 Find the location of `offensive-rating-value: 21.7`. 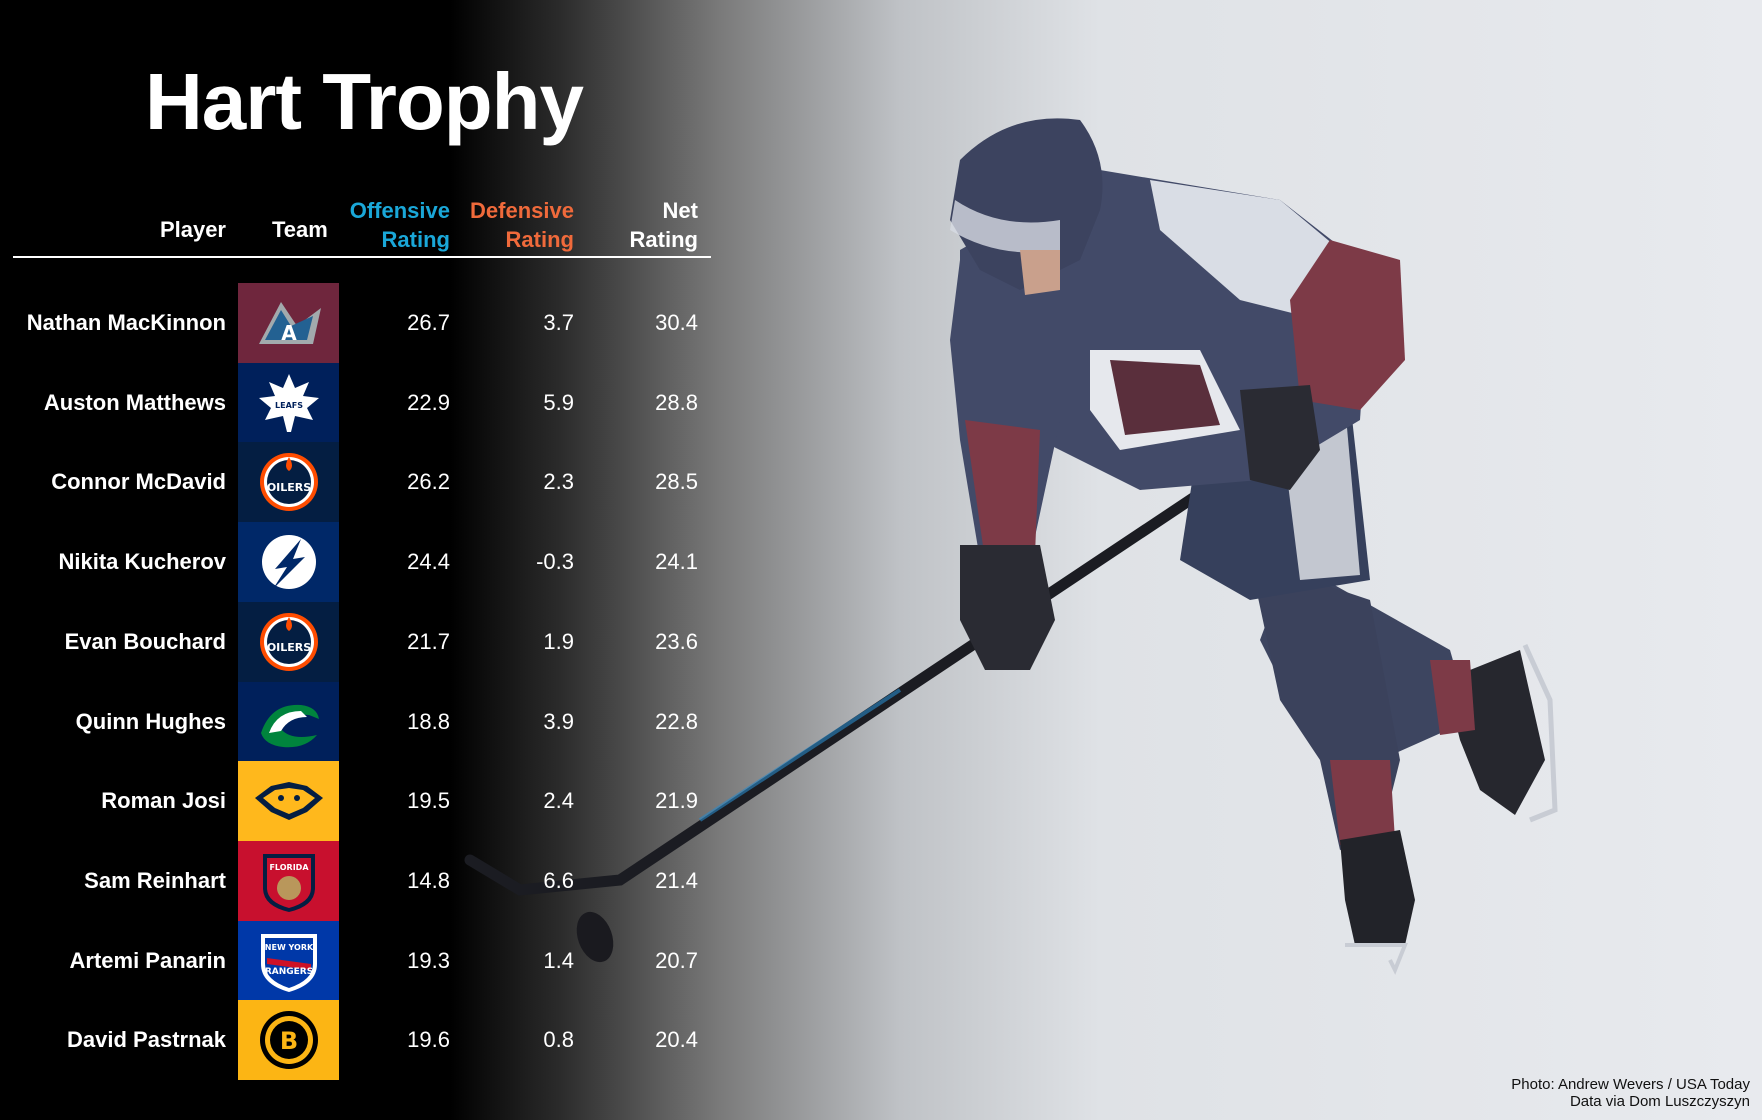

offensive-rating-value: 21.7 is located at coordinates (428, 641).